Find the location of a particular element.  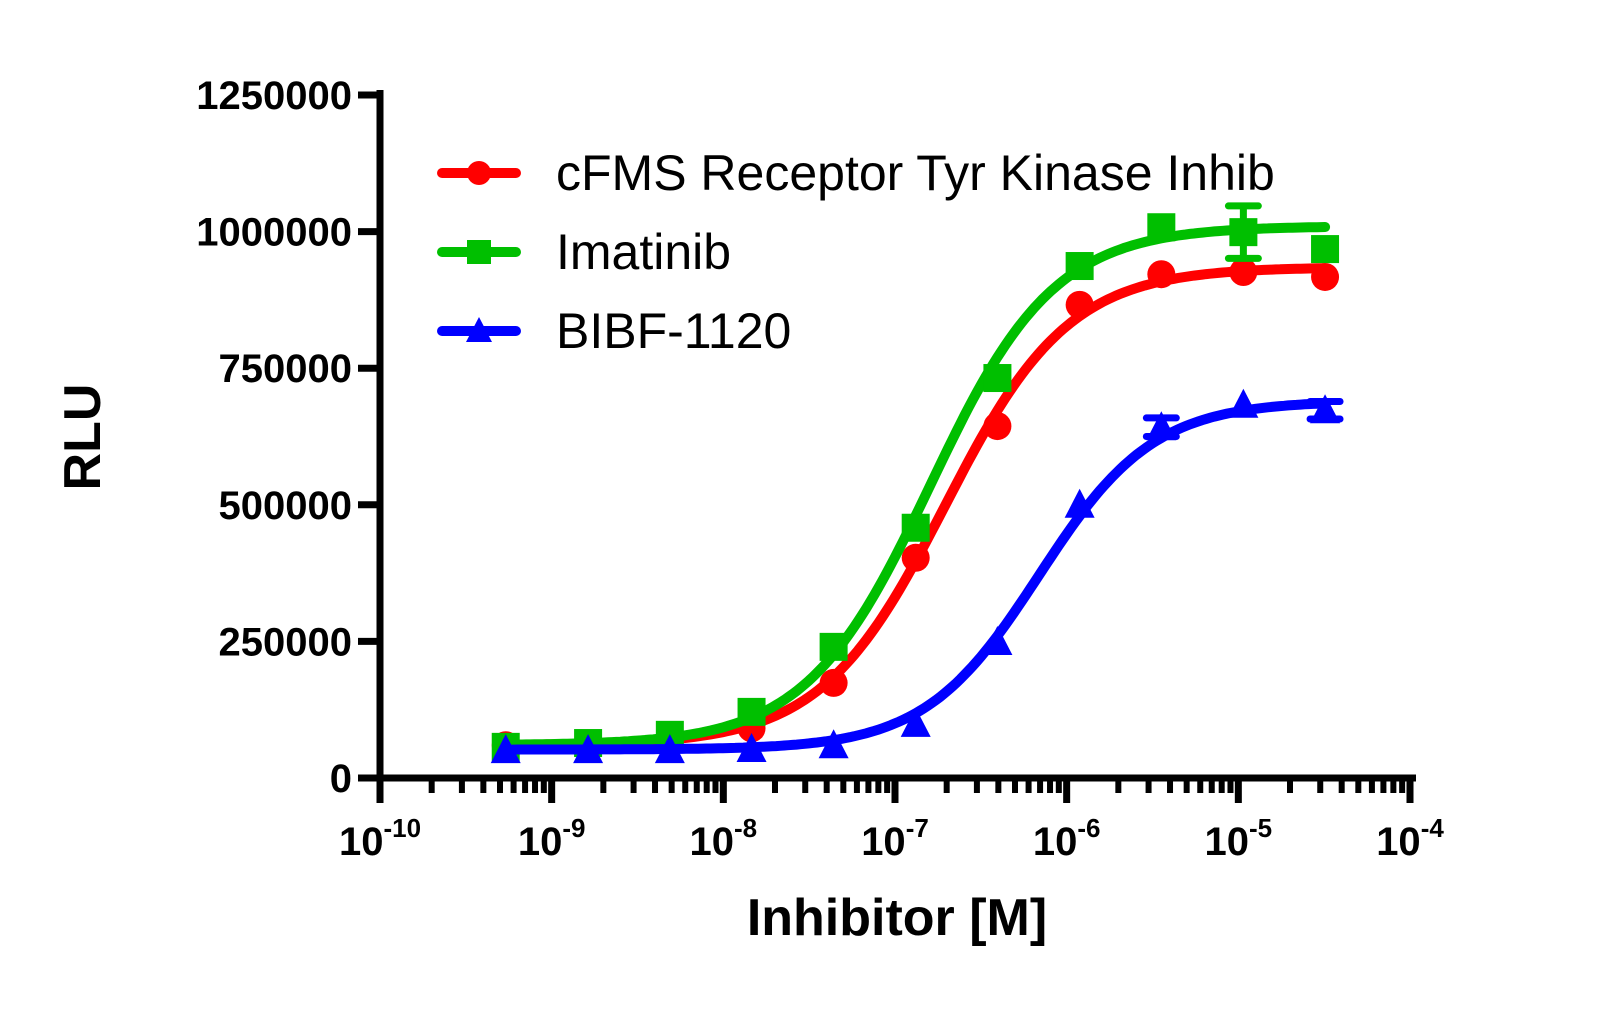

y-tick-label: 0 is located at coordinates (341, 779).